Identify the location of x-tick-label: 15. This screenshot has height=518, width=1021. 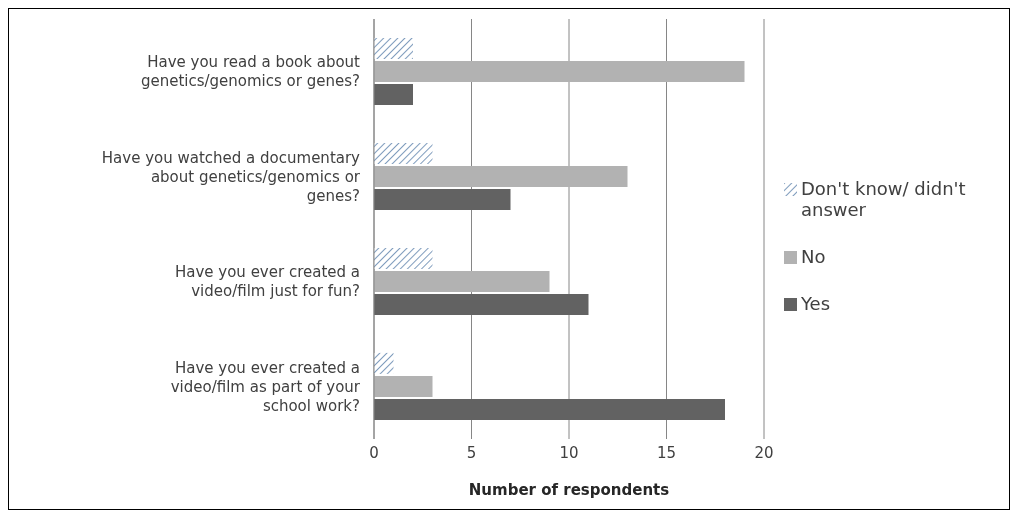
(666, 452).